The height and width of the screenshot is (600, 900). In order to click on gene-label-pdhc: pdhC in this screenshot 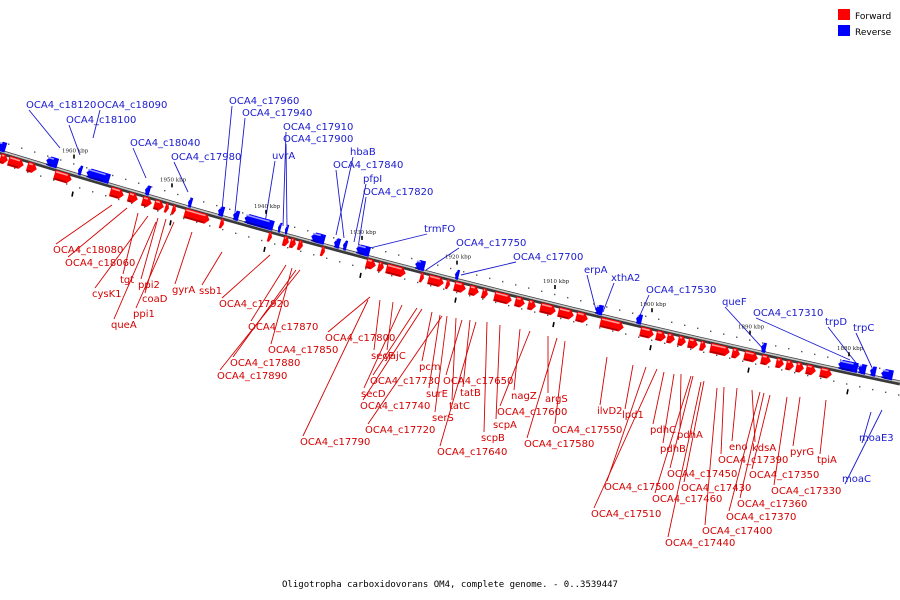, I will do `click(663, 430)`.